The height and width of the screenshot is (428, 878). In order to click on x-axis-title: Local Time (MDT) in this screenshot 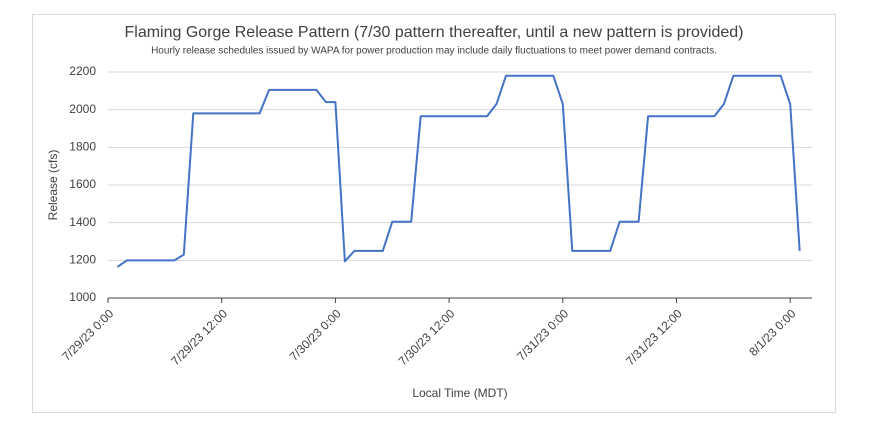, I will do `click(459, 393)`.